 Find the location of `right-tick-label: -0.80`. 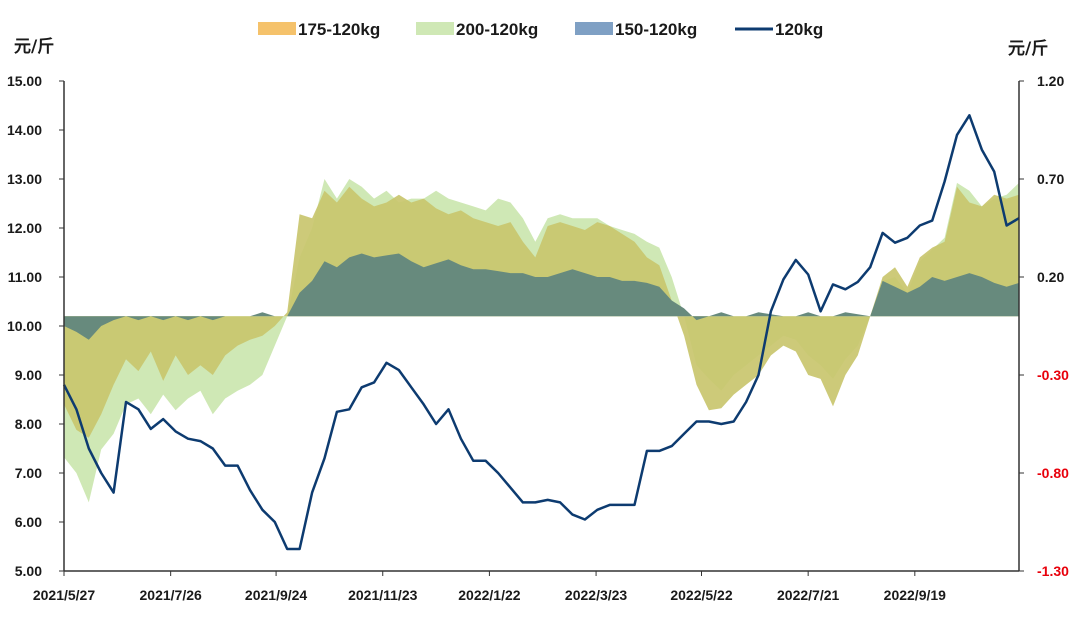

right-tick-label: -0.80 is located at coordinates (1053, 473).